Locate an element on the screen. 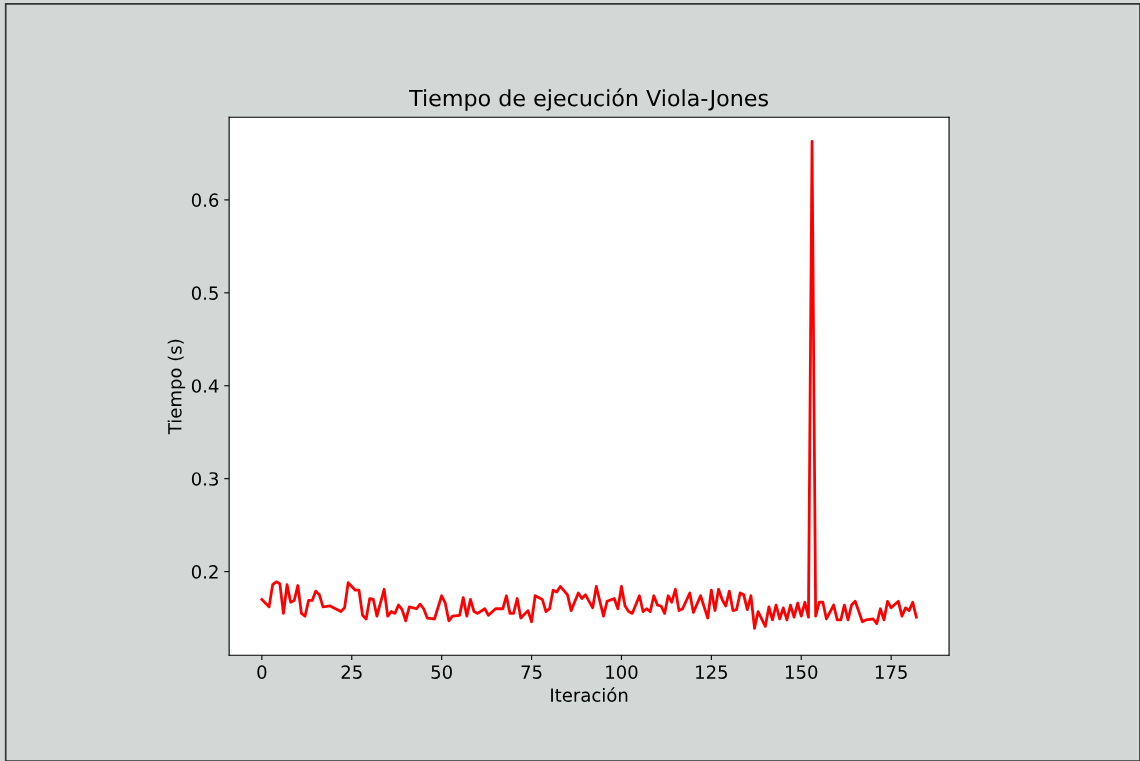  y-tick-label: 0.2 is located at coordinates (204, 572).